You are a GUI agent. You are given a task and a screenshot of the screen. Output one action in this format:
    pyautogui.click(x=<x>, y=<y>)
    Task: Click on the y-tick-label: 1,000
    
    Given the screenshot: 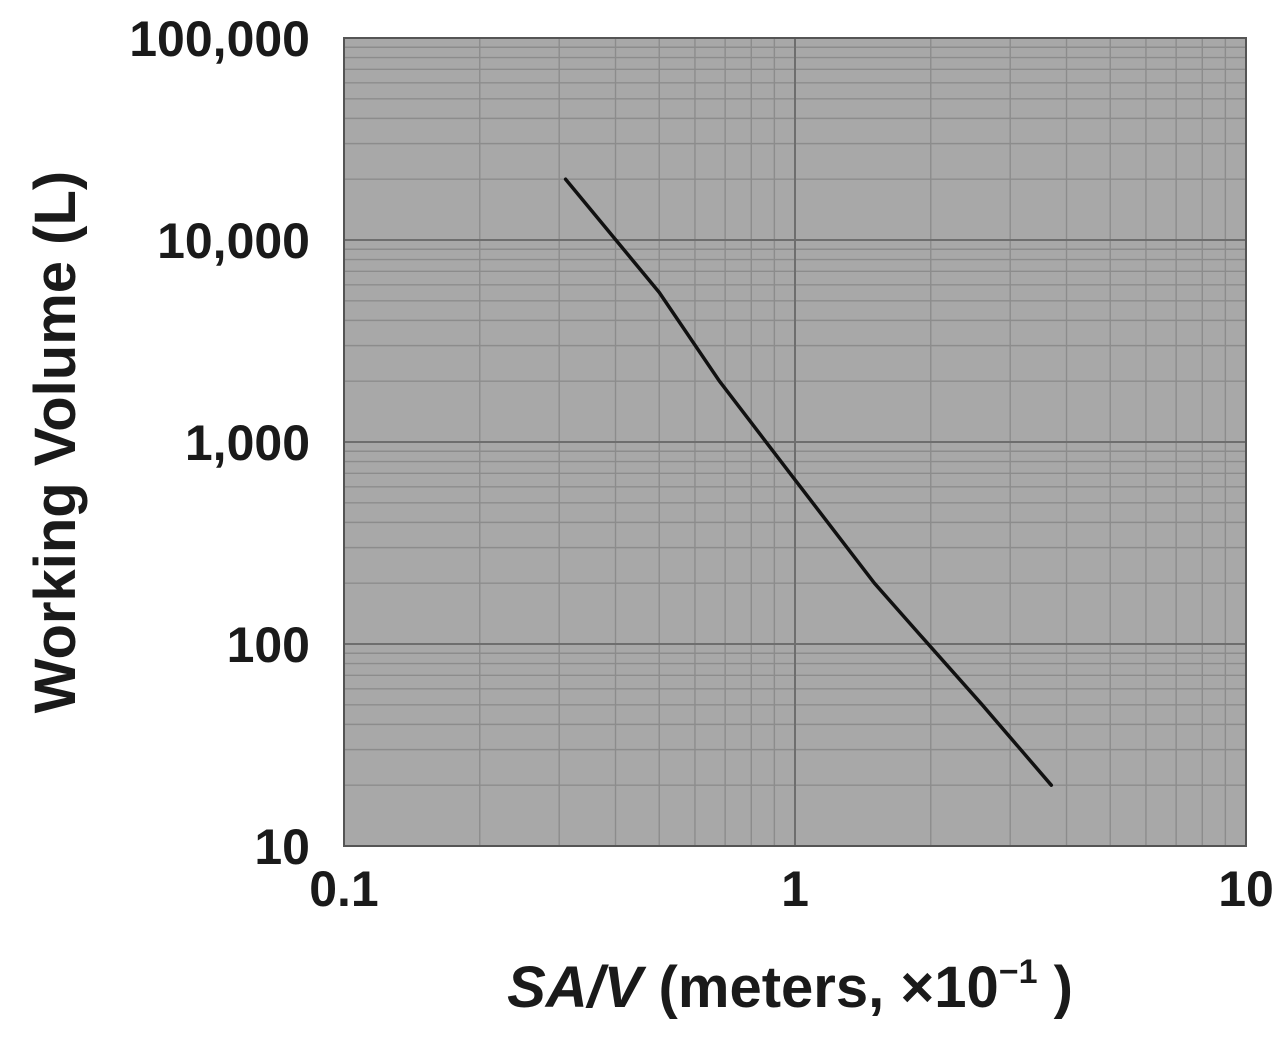 What is the action you would take?
    pyautogui.click(x=247, y=443)
    